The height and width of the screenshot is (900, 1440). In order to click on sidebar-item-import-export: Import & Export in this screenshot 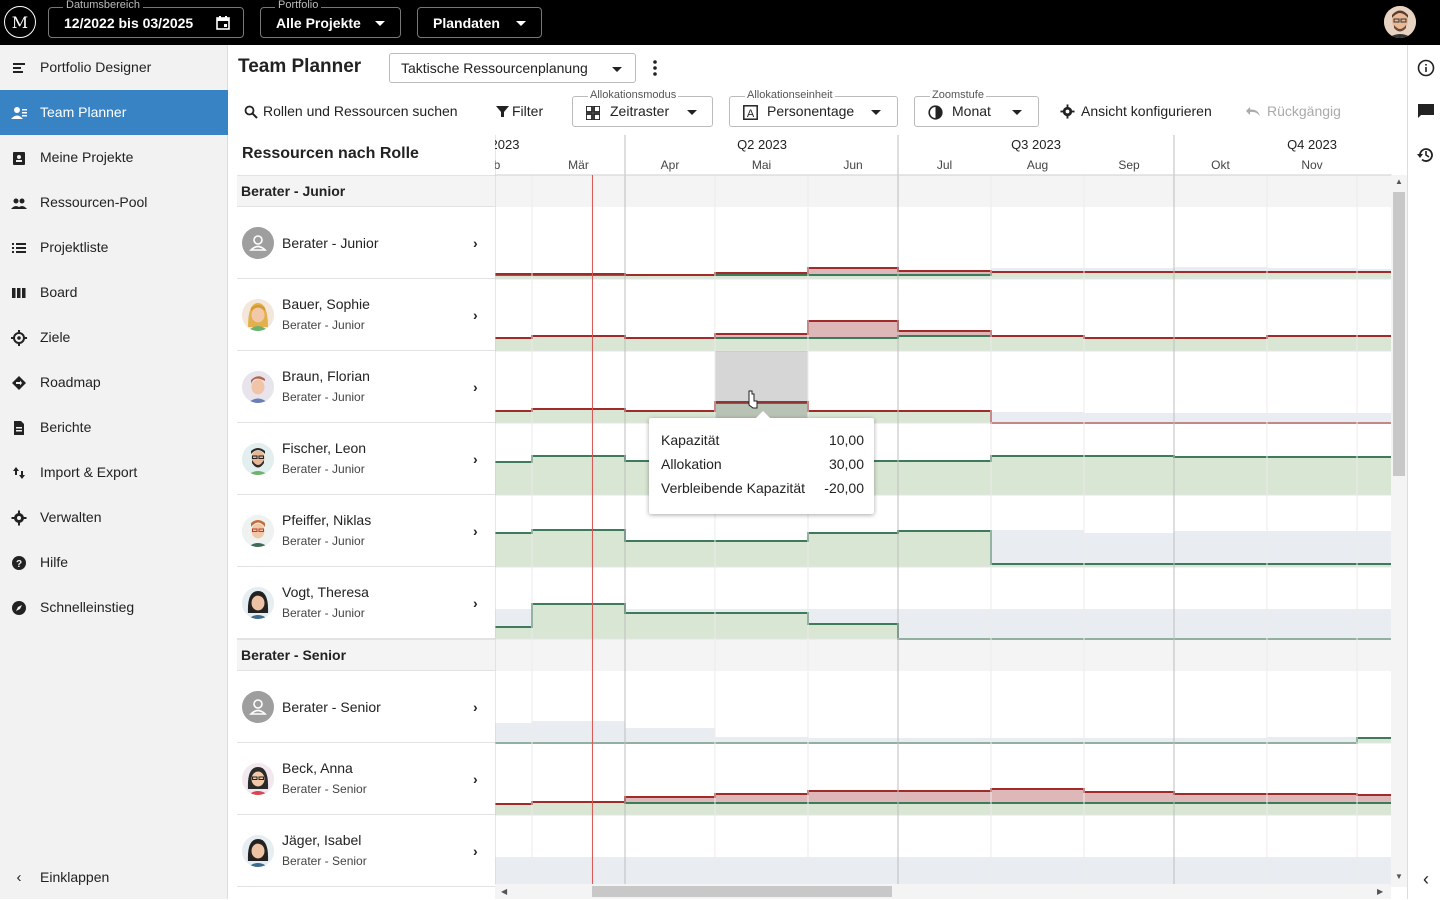, I will do `click(114, 472)`.